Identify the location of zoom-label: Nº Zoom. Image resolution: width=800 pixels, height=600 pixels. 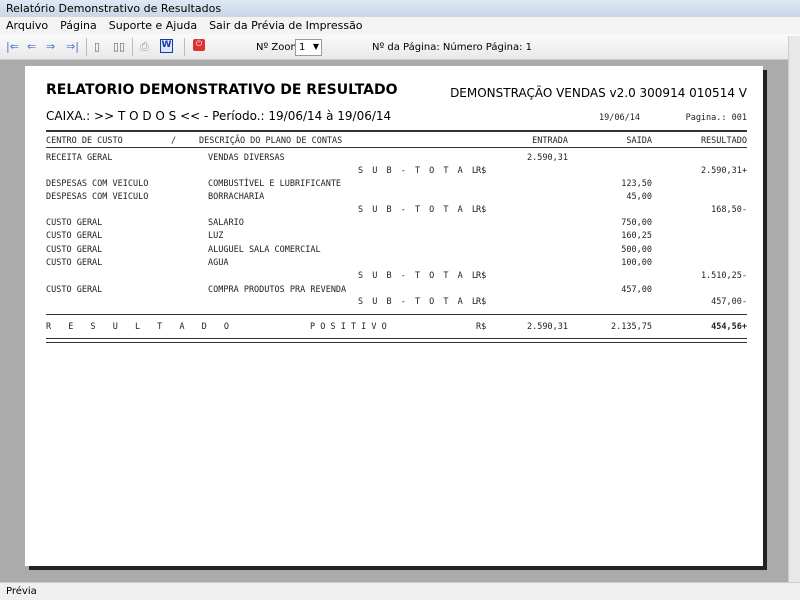
(278, 47).